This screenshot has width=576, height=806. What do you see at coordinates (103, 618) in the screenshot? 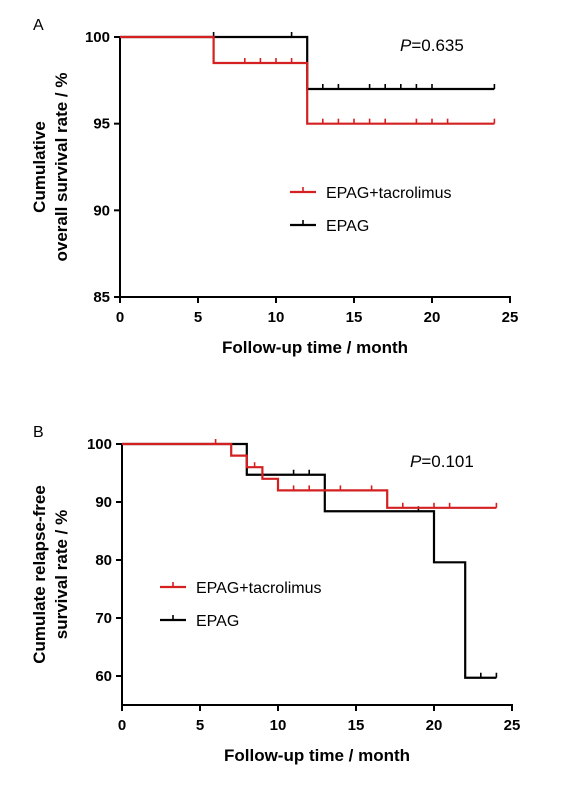
I see `y-tick-label: 70` at bounding box center [103, 618].